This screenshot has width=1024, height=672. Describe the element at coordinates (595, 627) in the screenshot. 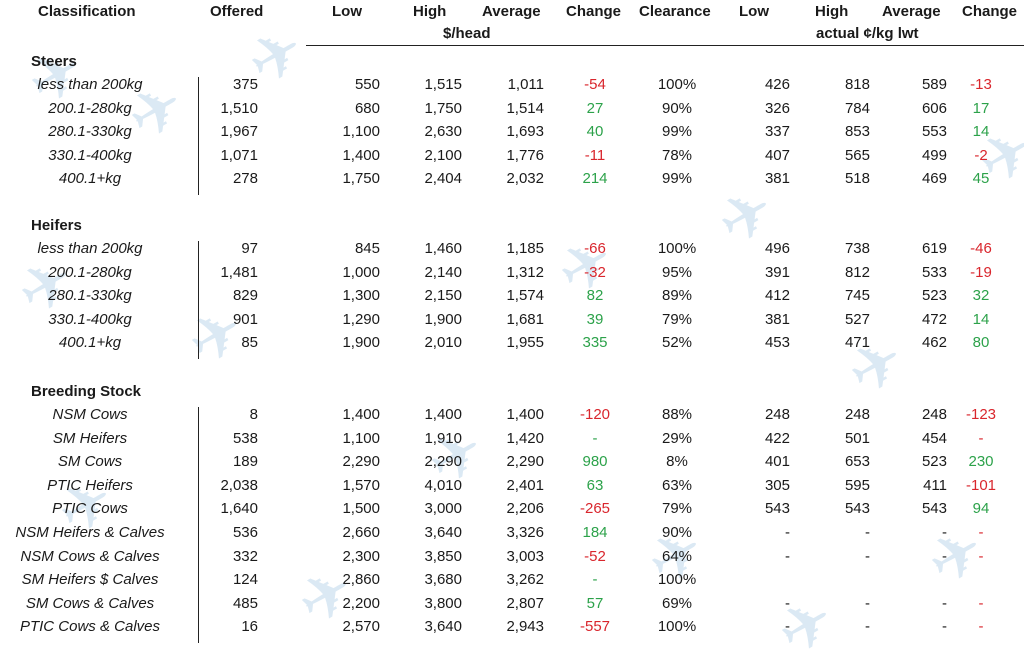

I see `change-cell: -557` at that location.